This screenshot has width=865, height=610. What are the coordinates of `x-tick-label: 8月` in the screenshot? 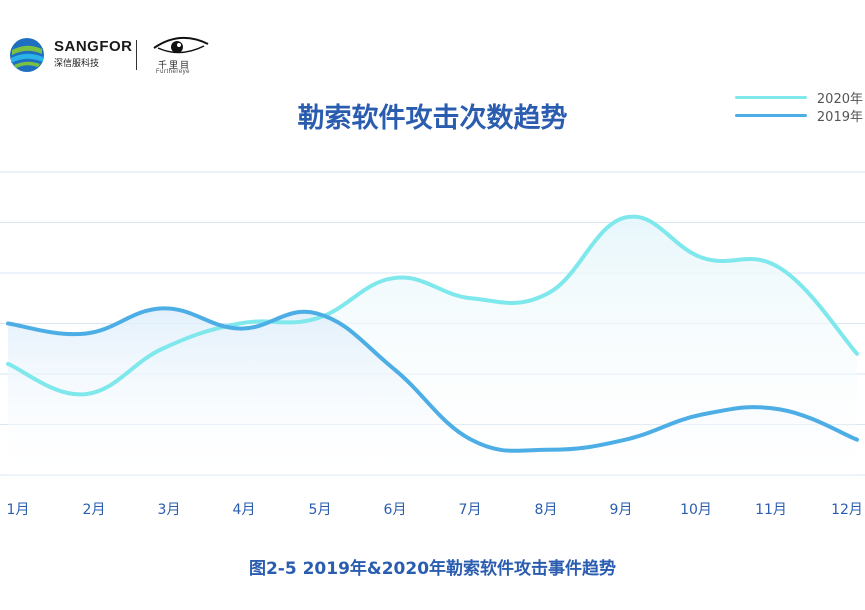 It's located at (546, 510).